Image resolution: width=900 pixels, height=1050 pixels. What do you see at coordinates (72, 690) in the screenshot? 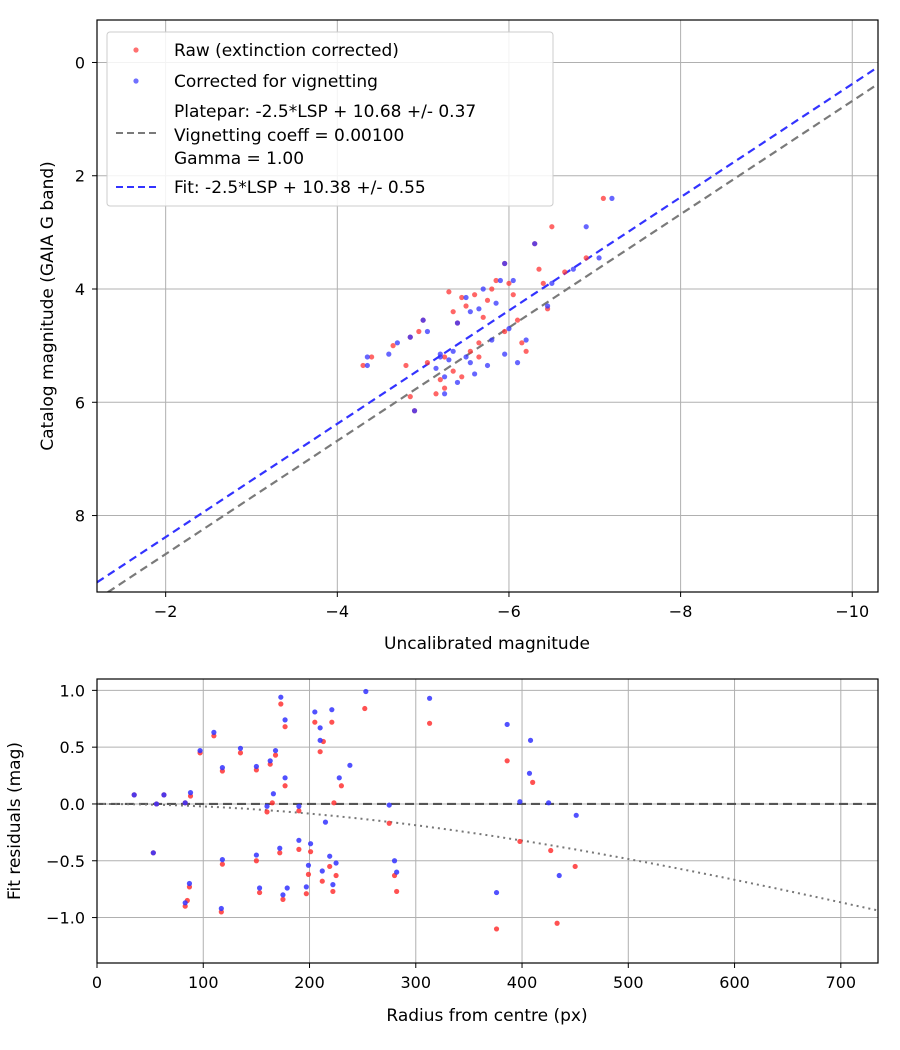
I see `bottom-y-tick-label: 1.0` at bounding box center [72, 690].